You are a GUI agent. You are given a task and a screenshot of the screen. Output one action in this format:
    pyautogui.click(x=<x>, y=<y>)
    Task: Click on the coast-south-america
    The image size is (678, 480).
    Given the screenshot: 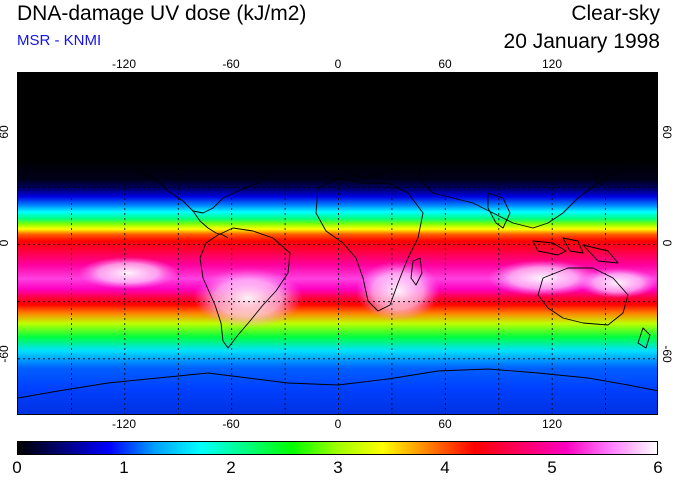 What is the action you would take?
    pyautogui.click(x=245, y=288)
    